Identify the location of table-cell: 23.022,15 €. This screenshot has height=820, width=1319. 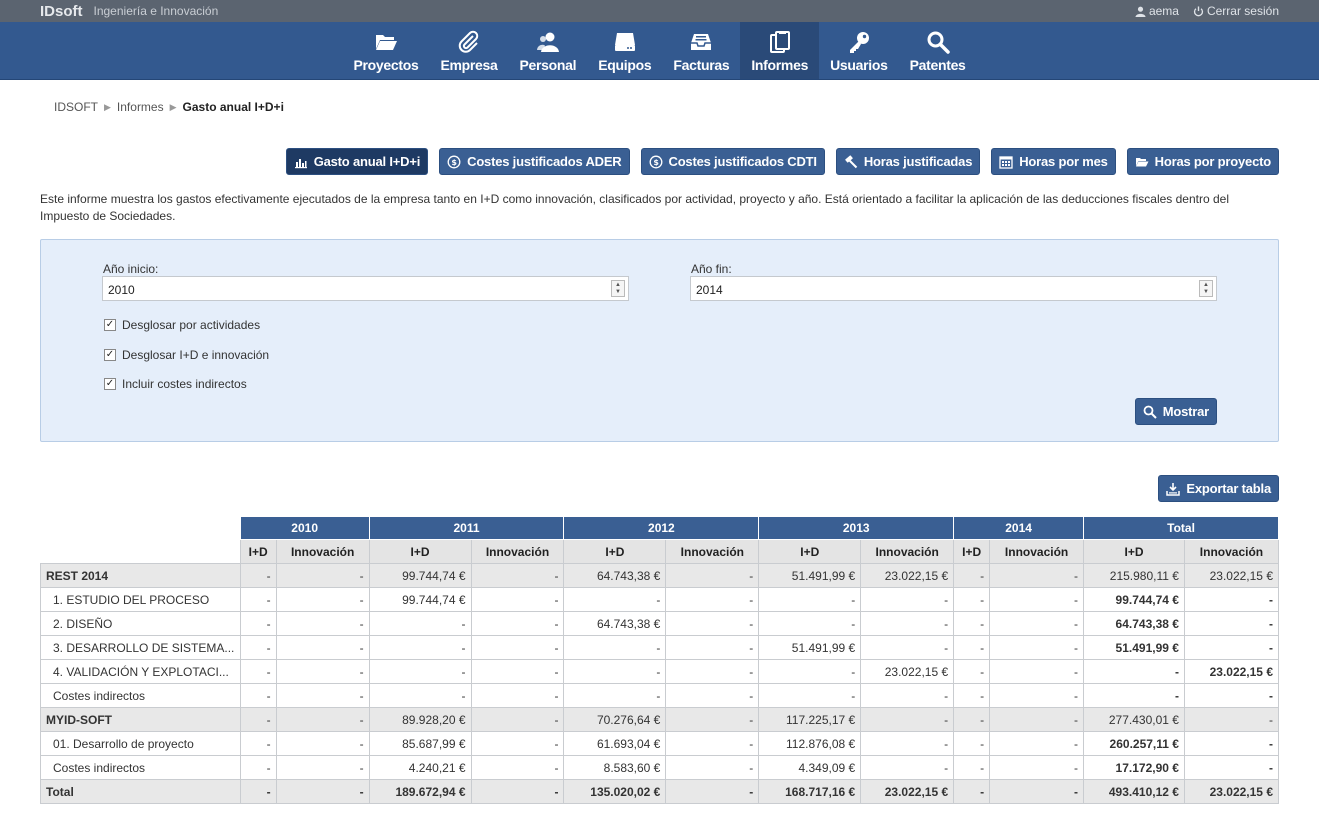
(907, 791).